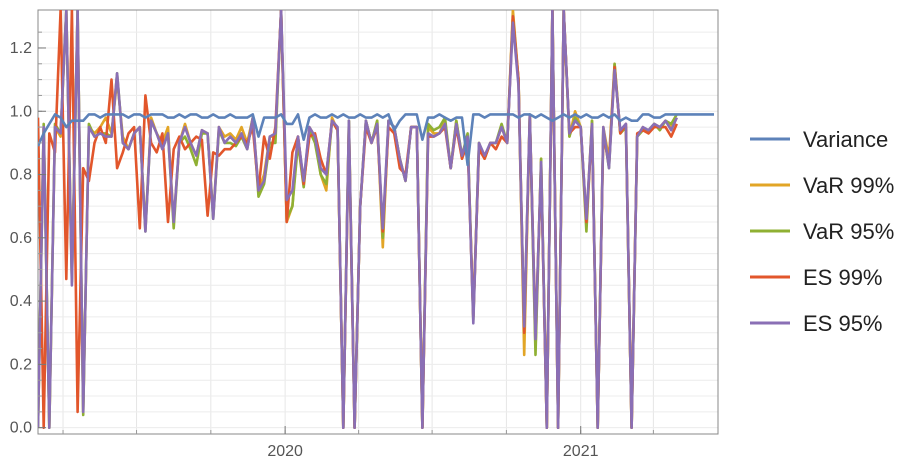 The image size is (922, 468). Describe the element at coordinates (845, 139) in the screenshot. I see `legend-label-variance: Variance` at that location.